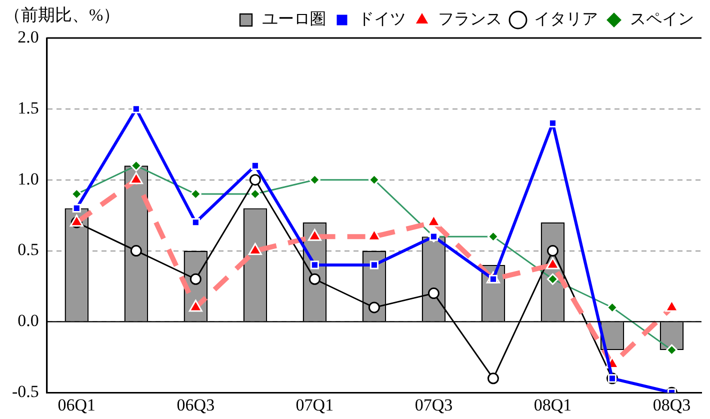 Image resolution: width=710 pixels, height=419 pixels. I want to click on y-tick-label: 0.0, so click(28, 320).